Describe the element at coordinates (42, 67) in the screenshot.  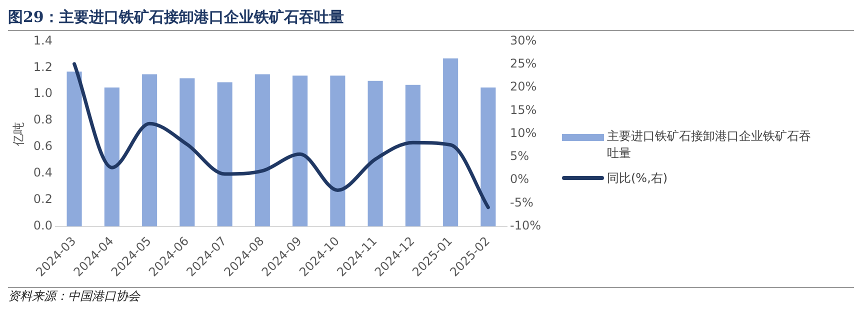
I see `y-tick-label: 1.2` at that location.